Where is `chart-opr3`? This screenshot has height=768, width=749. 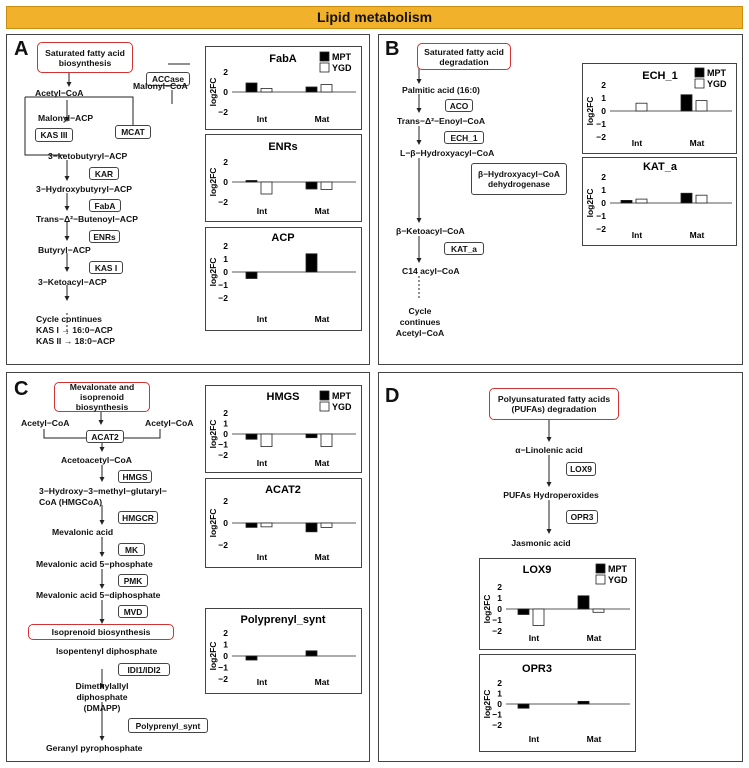 chart-opr3 is located at coordinates (557, 703).